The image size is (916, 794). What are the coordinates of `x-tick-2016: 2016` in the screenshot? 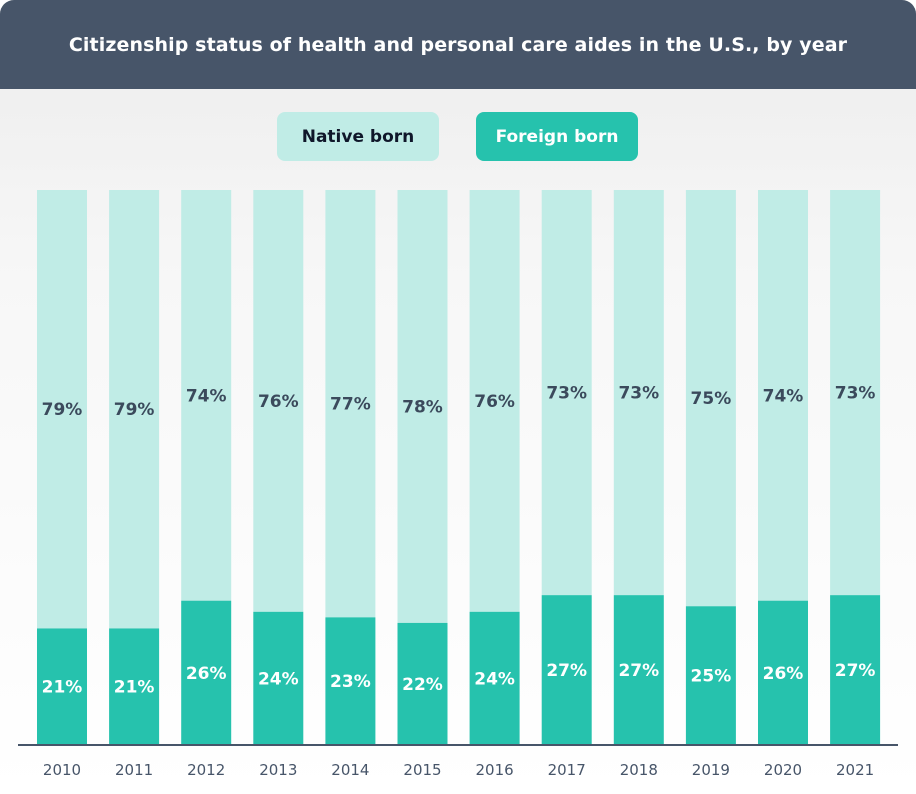 It's located at (495, 770).